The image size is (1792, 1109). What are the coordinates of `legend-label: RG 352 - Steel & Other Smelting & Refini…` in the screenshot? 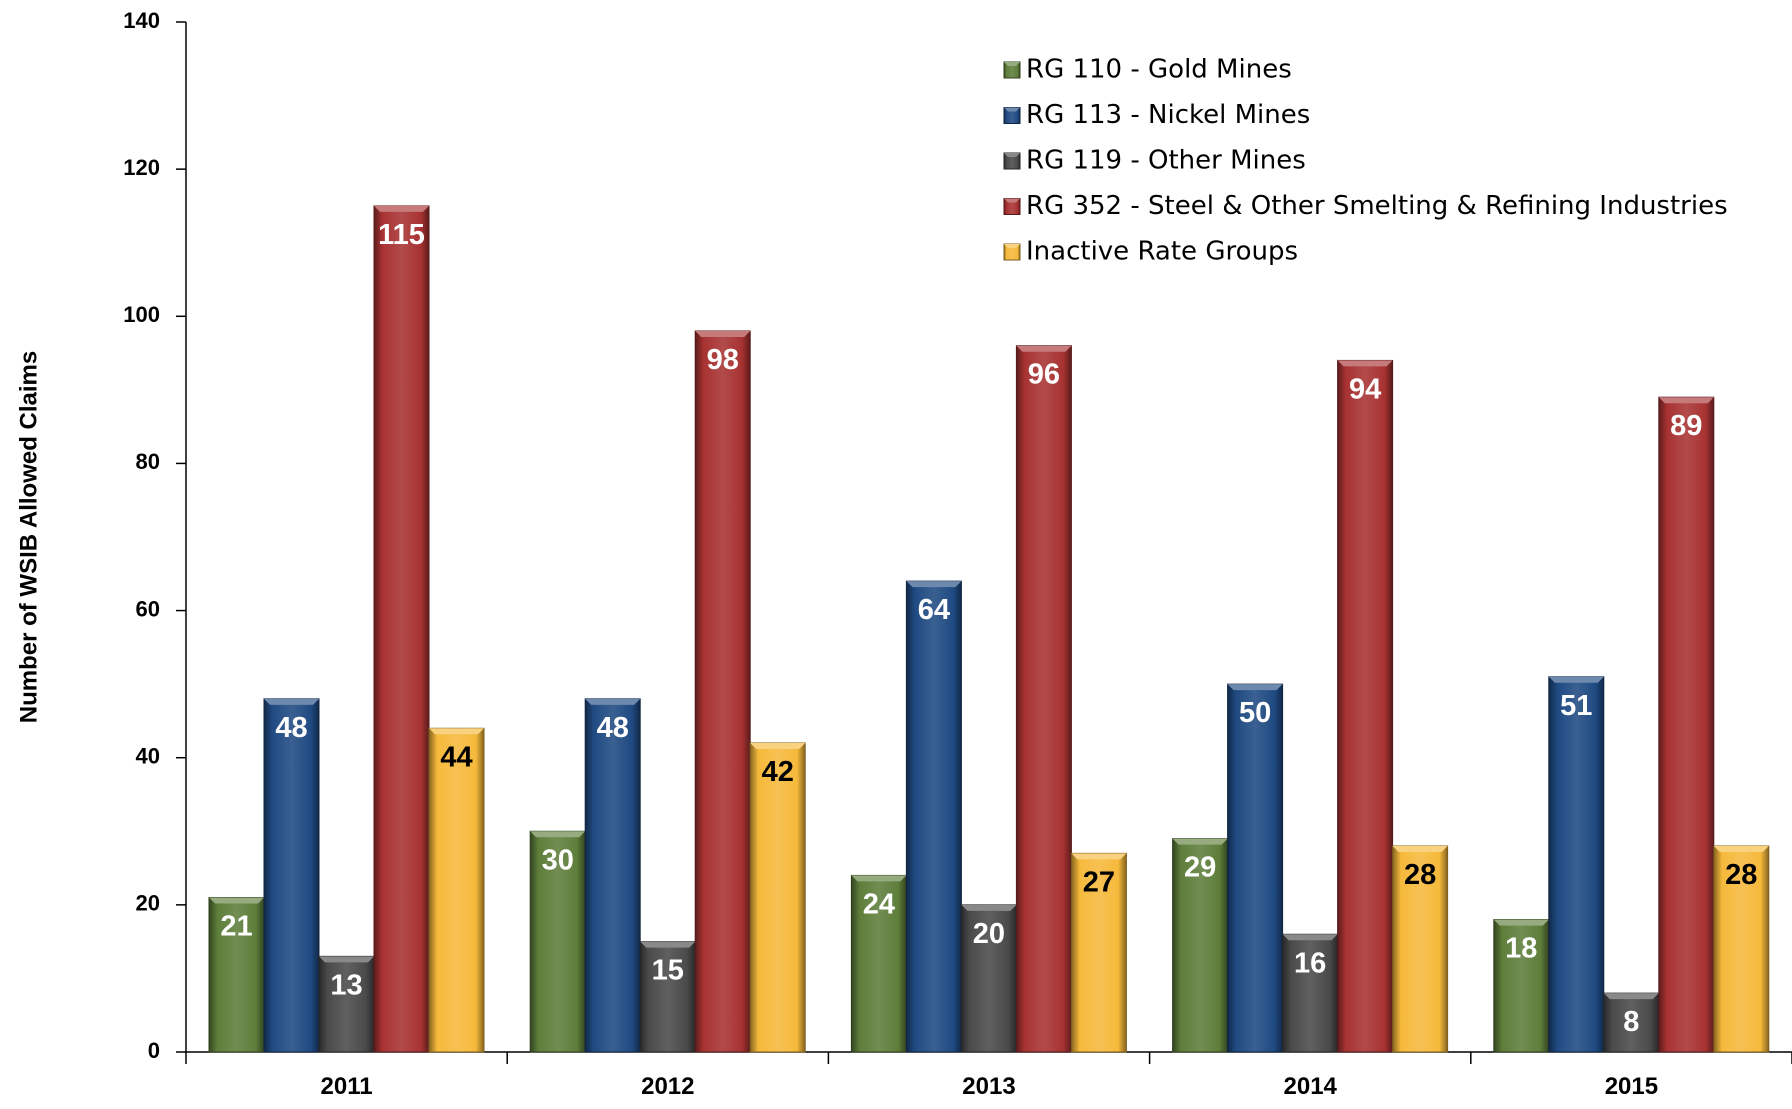 It's located at (1377, 206).